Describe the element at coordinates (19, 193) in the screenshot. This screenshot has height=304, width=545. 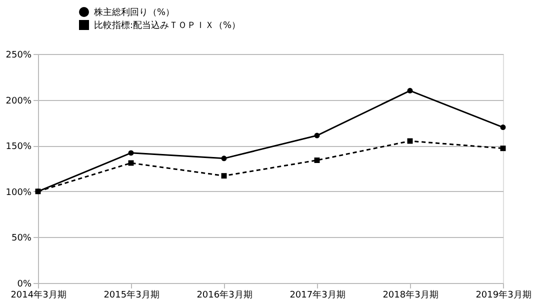
I see `y-tick-label: 100%` at that location.